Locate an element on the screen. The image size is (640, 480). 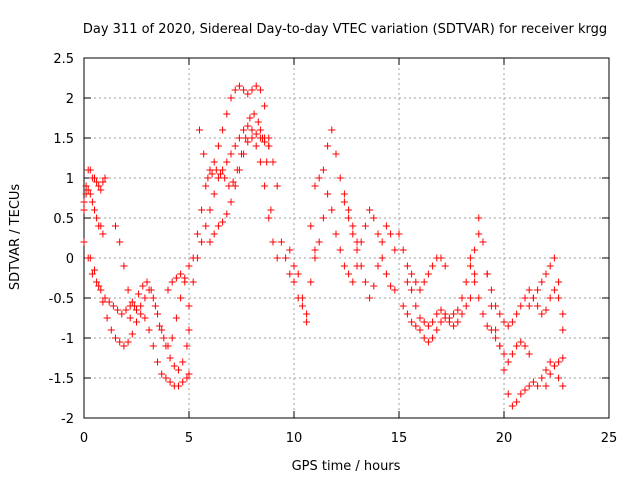
x-tick-label: 0 is located at coordinates (84, 438).